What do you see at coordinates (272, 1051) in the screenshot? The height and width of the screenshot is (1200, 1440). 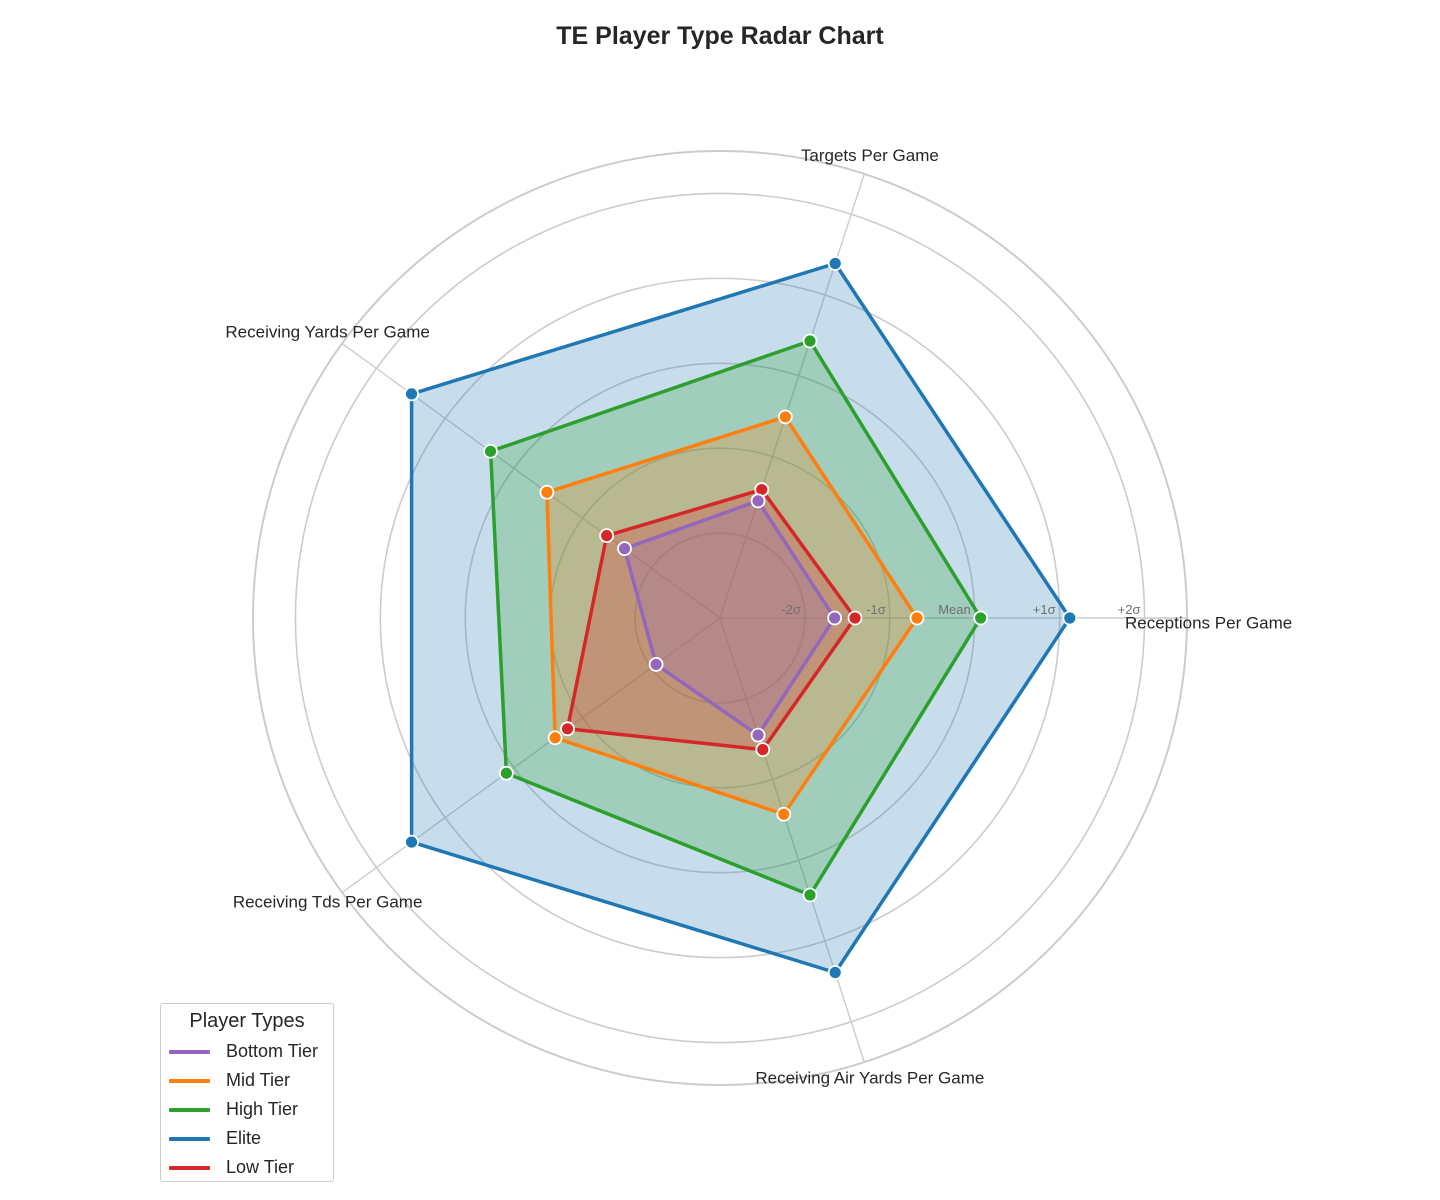 I see `legend-label: Bottom Tier` at bounding box center [272, 1051].